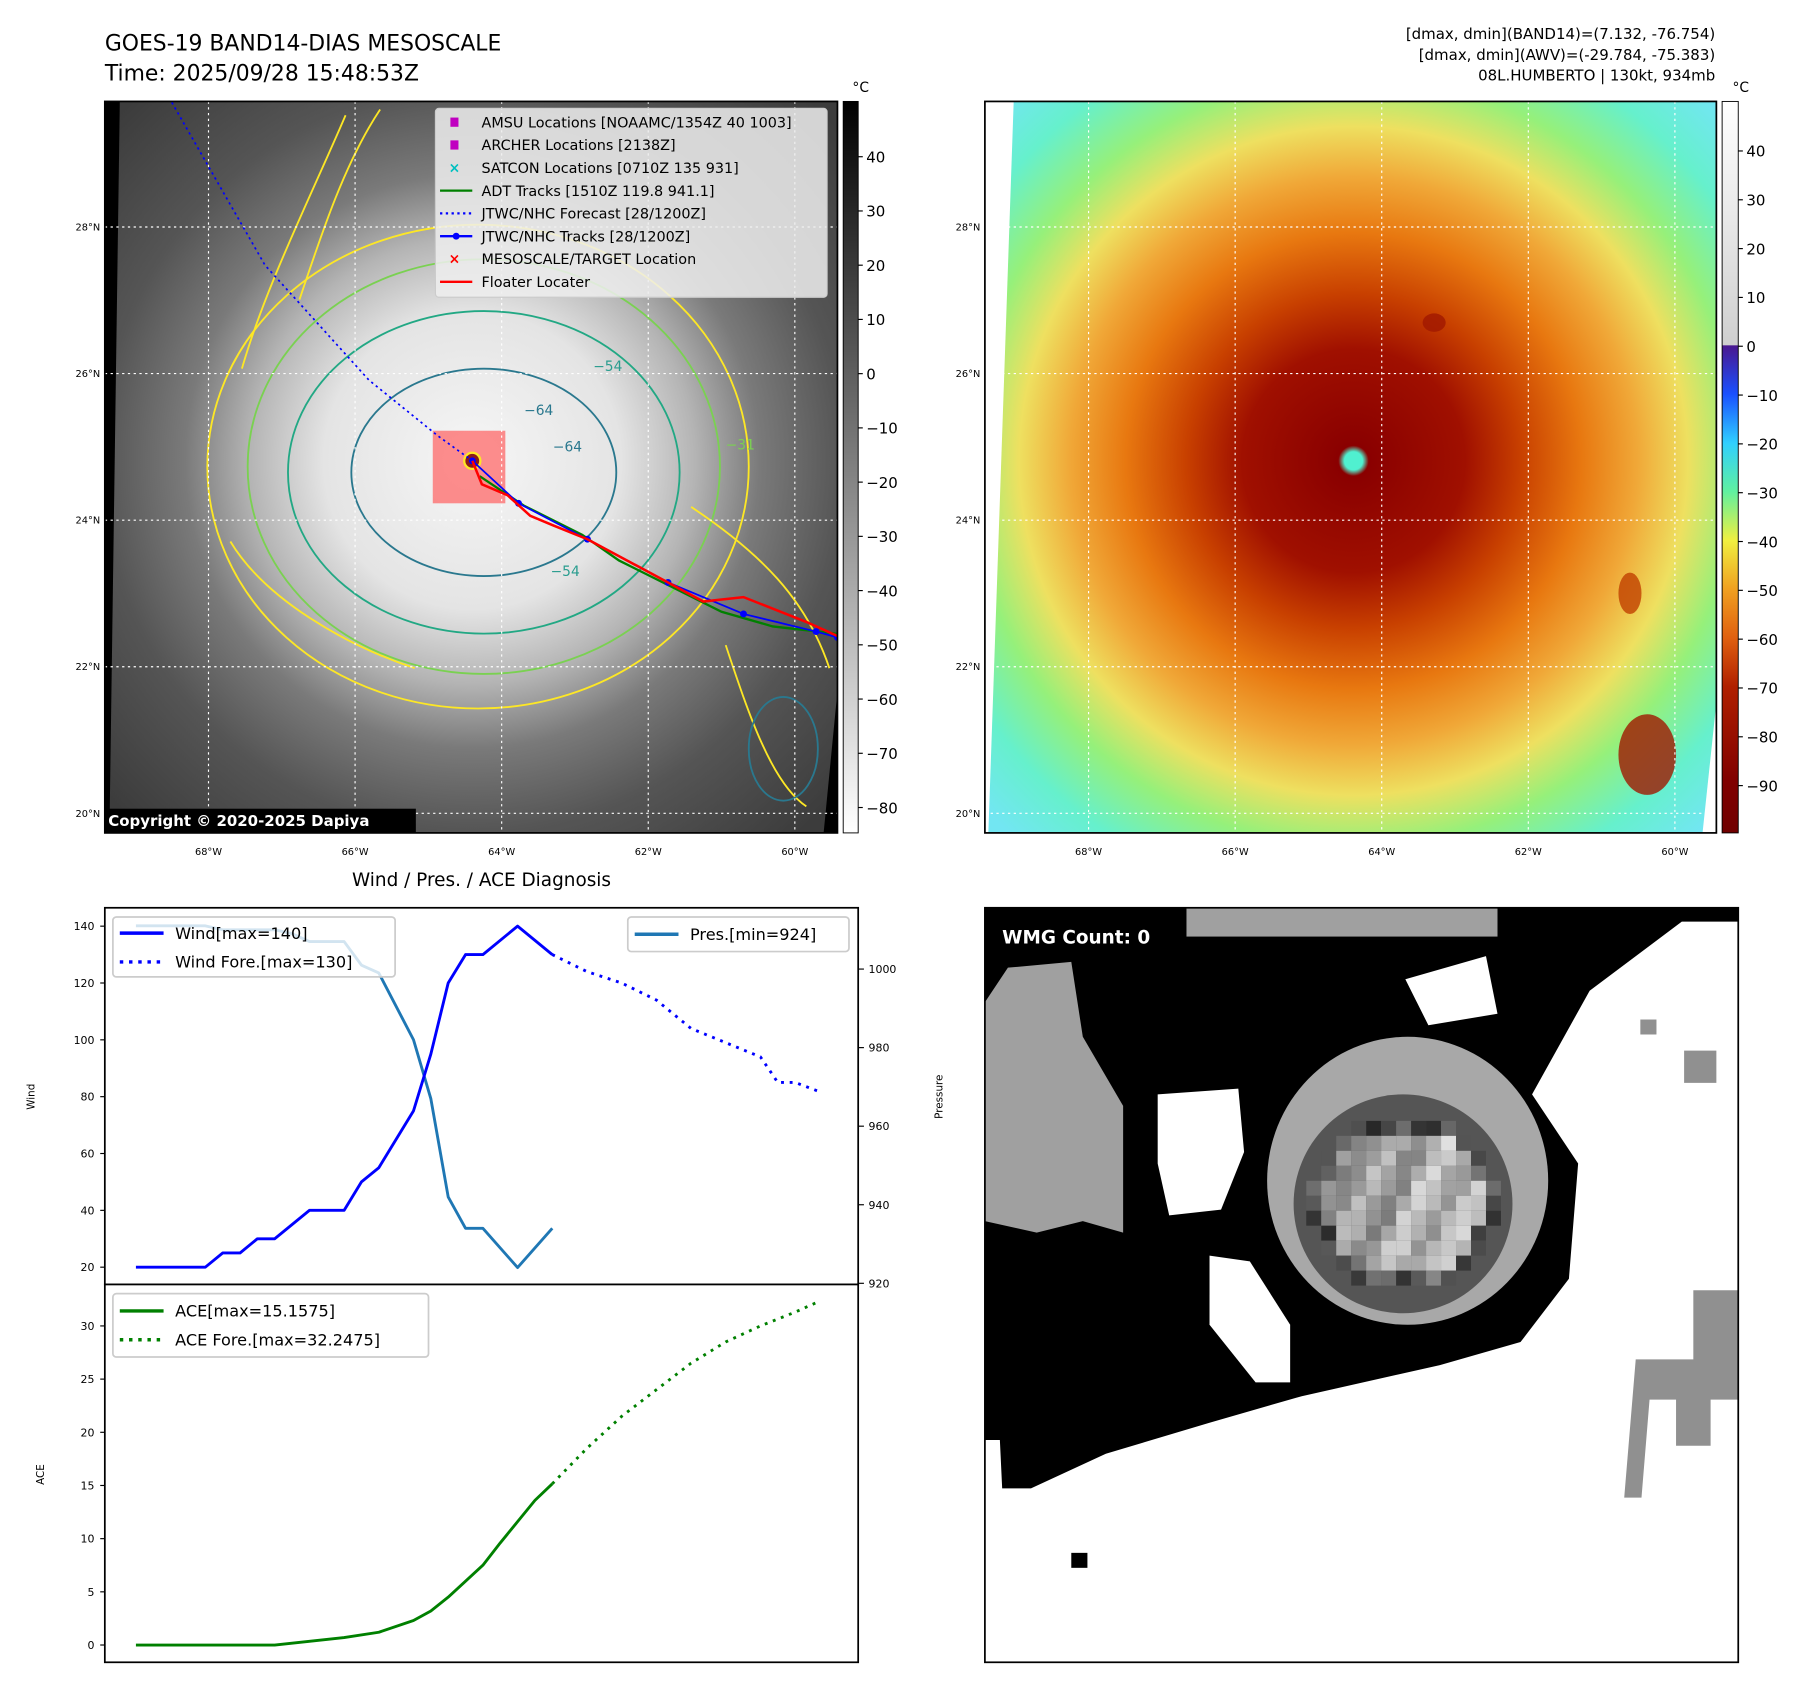 The image size is (1797, 1690). What do you see at coordinates (1560, 34) in the screenshot?
I see `stats-band14: [dmax, dmin](BAND14)=(7.132, -76.754)` at bounding box center [1560, 34].